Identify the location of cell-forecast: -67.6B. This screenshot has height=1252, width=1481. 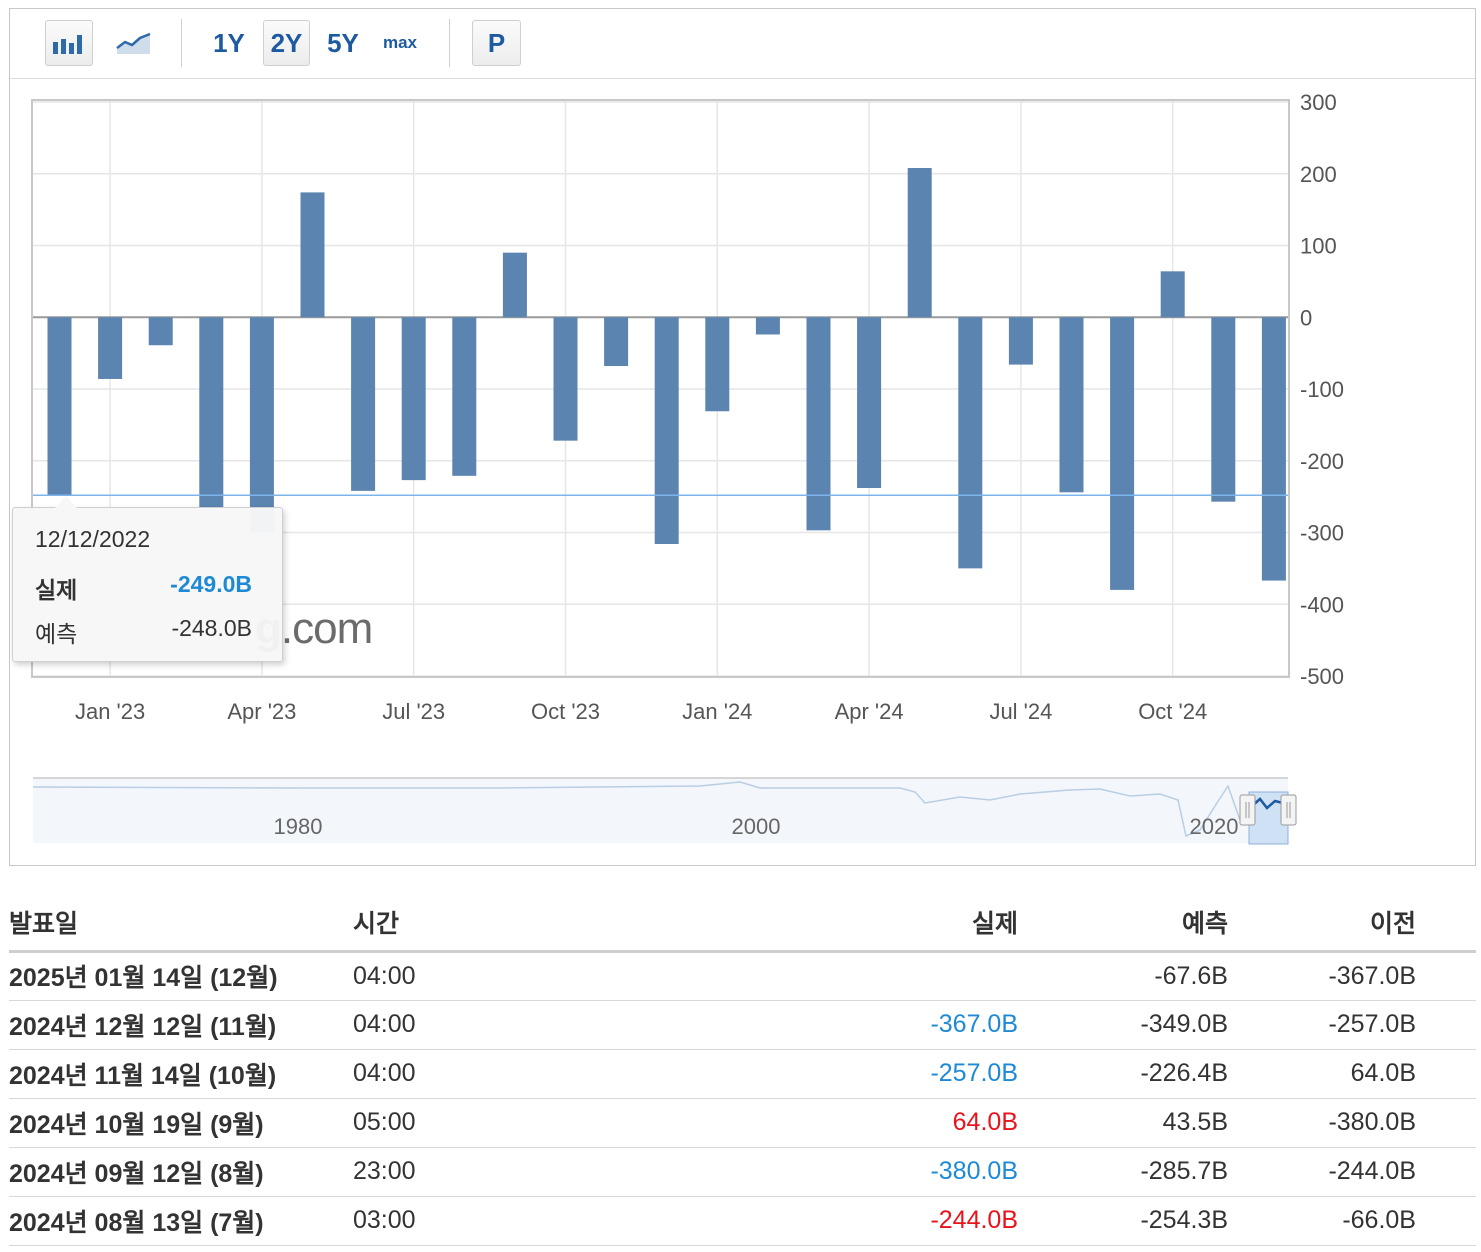
(1123, 976).